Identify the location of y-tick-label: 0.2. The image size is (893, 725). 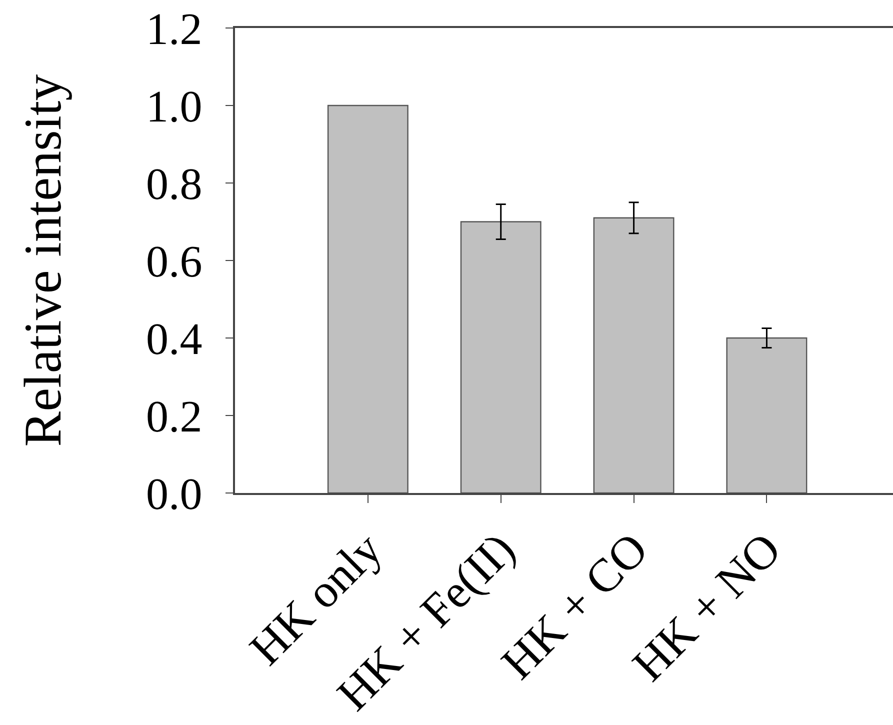
(174, 416).